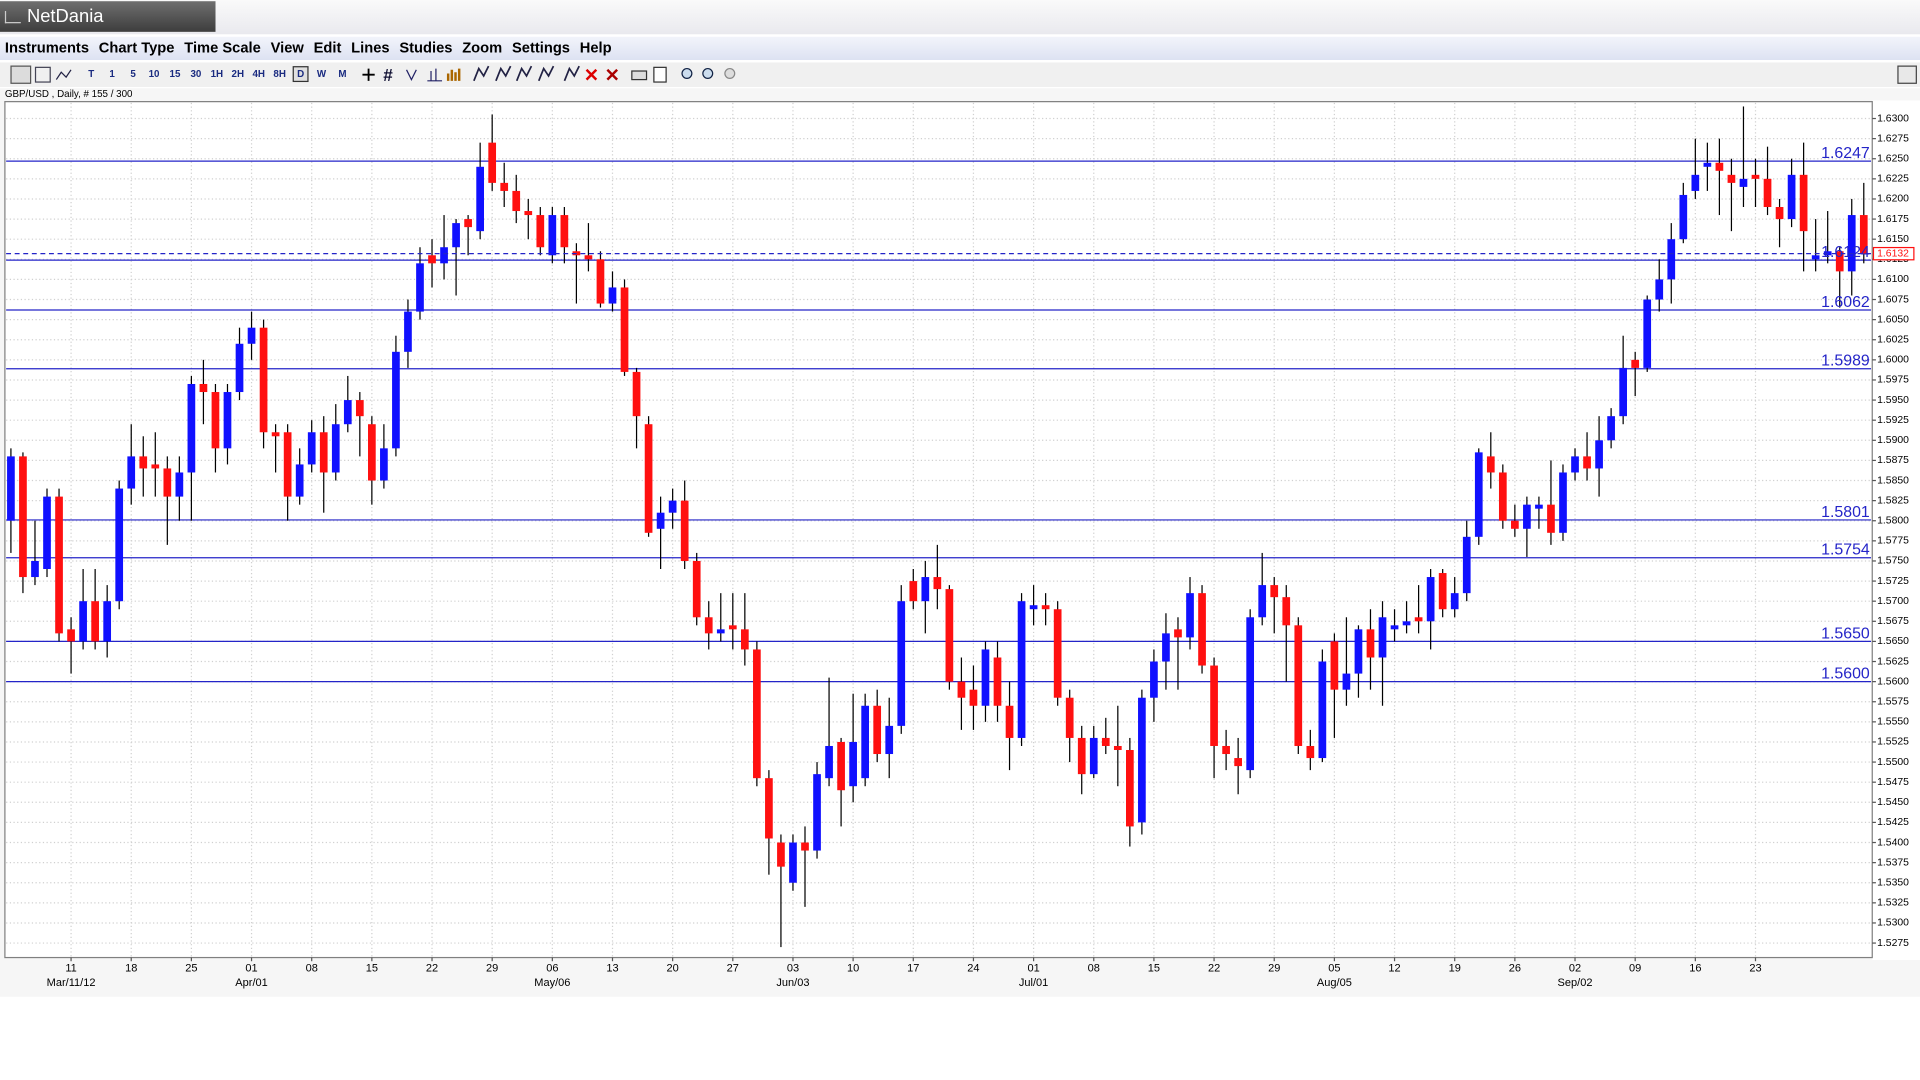 Image resolution: width=1920 pixels, height=1080 pixels. I want to click on level-label: 1.6124, so click(1845, 252).